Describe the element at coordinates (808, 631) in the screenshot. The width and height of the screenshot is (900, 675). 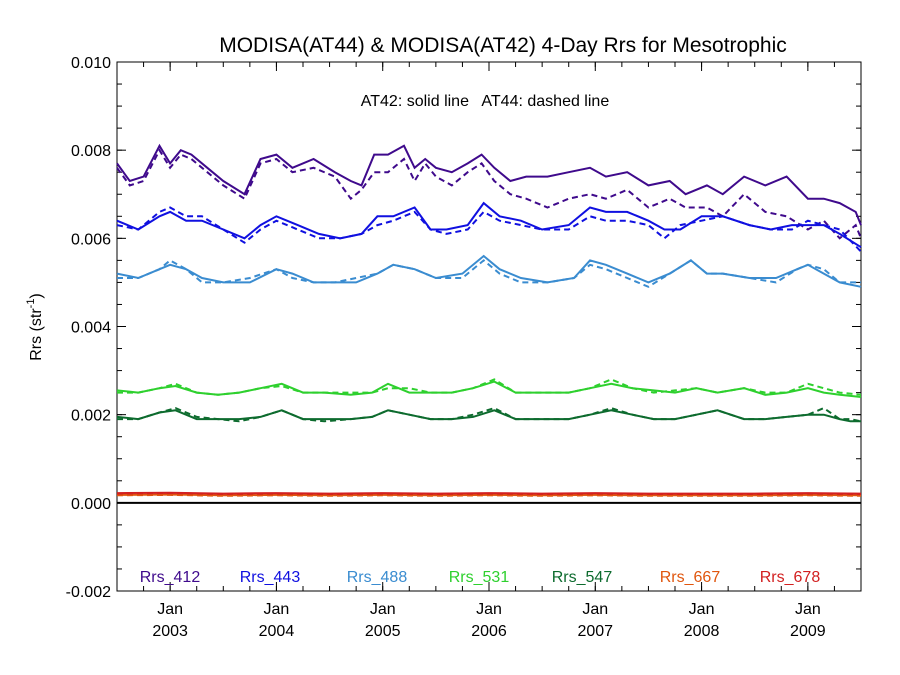
I see `x-tick-year-label: 2009` at that location.